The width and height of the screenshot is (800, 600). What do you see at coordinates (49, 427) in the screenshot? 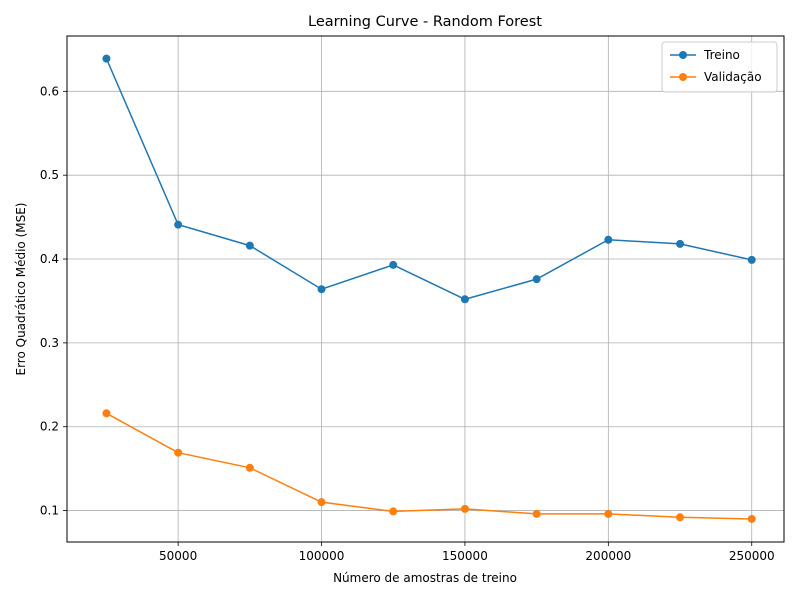
I see `y-tick-label: 0.2` at bounding box center [49, 427].